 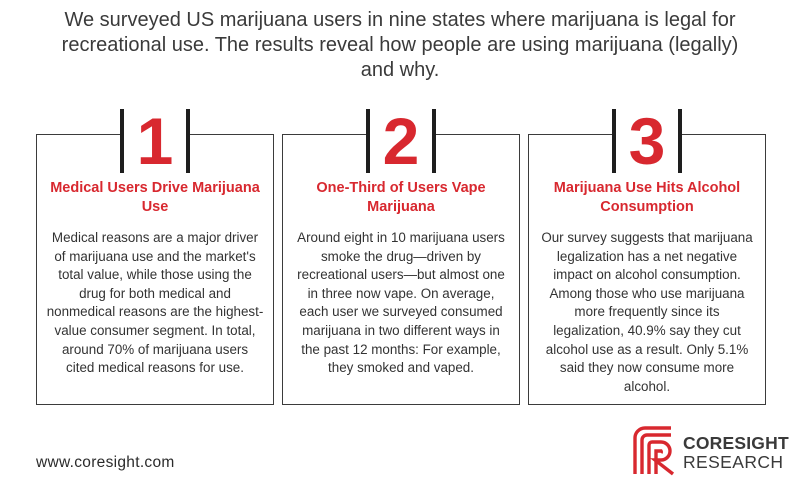 I want to click on number-badge: 1, so click(x=155, y=141).